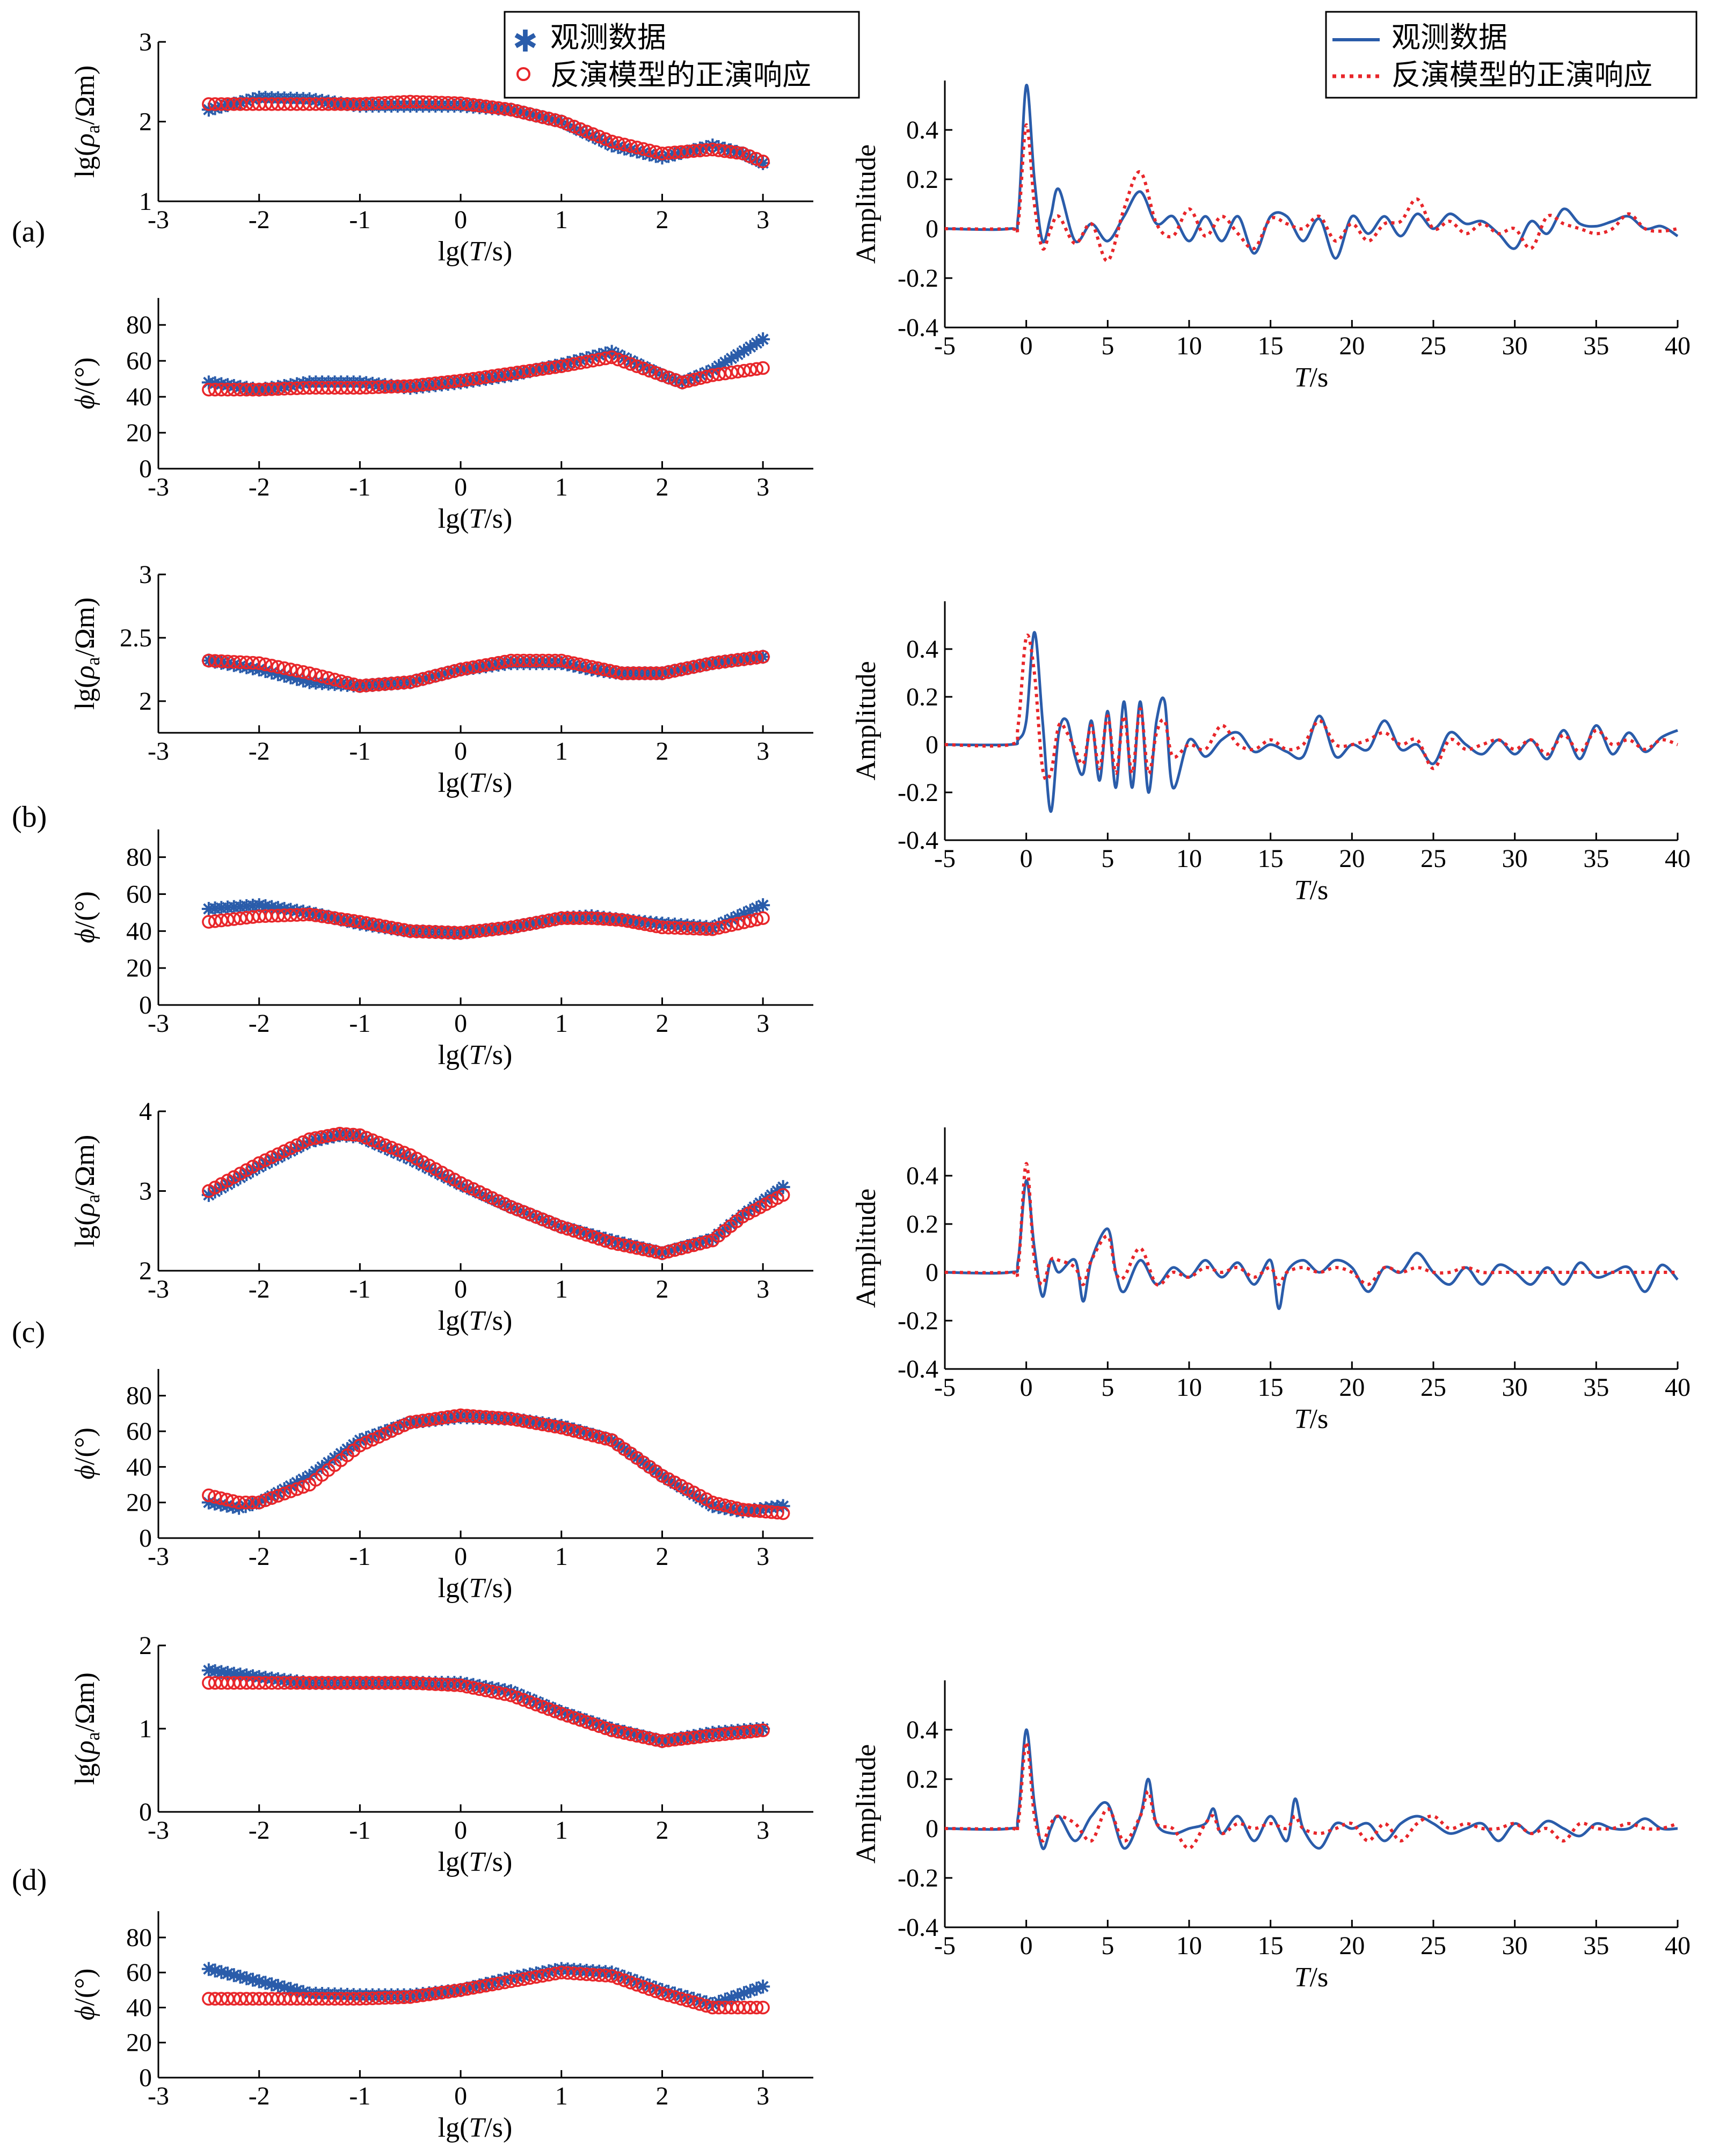 This screenshot has height=2156, width=1712. Describe the element at coordinates (139, 433) in the screenshot. I see `panel-a-phase-y-tick-label: 20` at that location.